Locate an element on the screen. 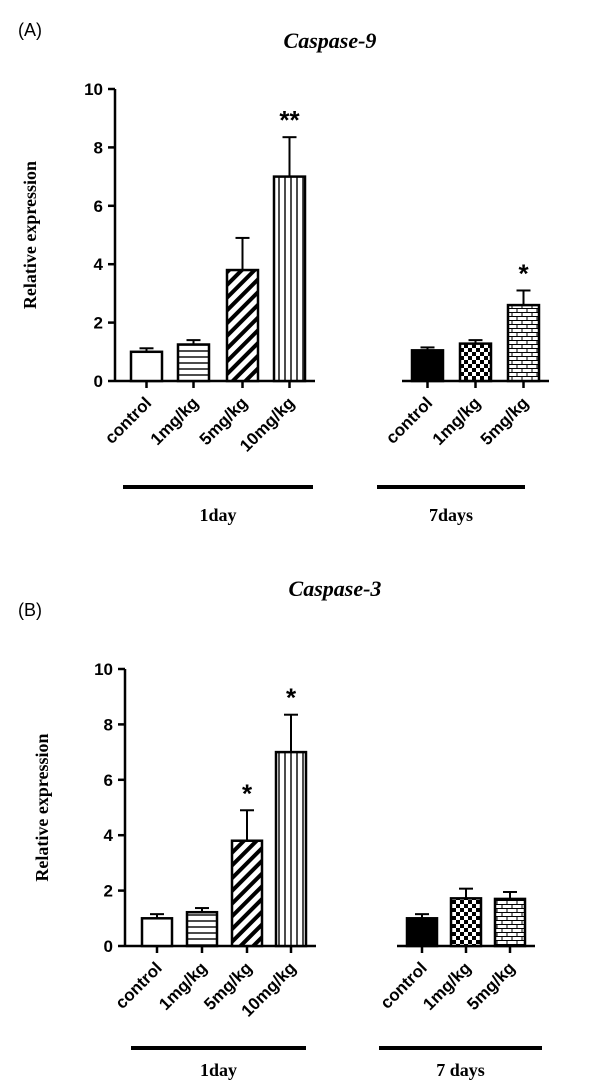  group-label: 7 days is located at coordinates (460, 1070).